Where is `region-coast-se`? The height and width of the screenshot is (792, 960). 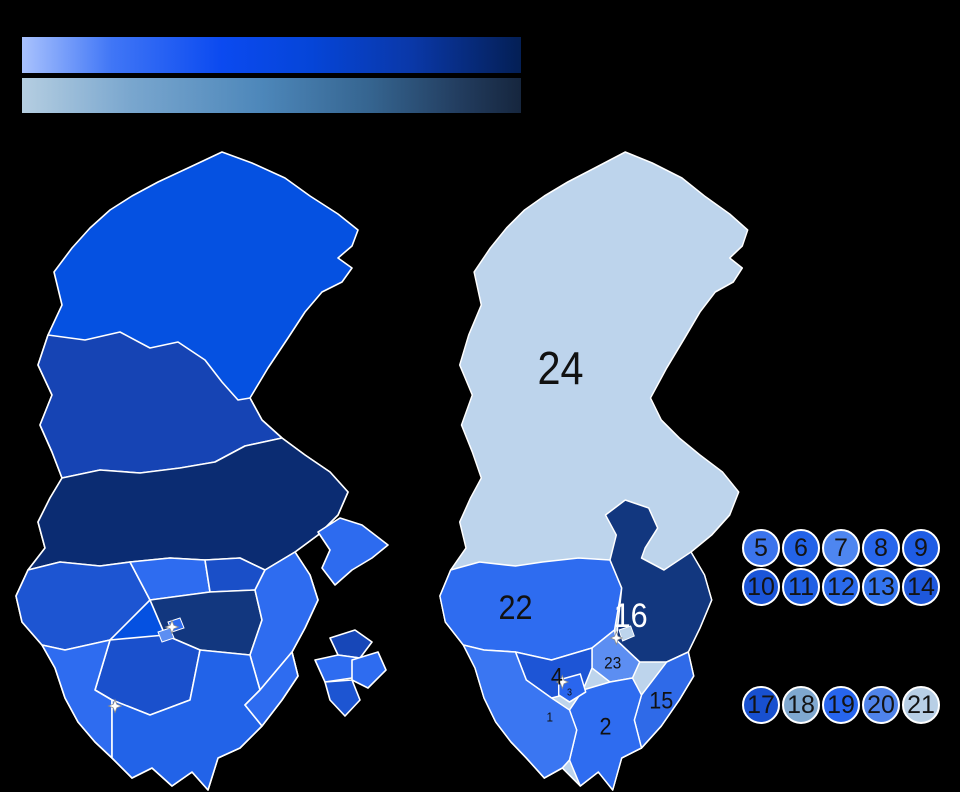 region-coast-se is located at coordinates (271, 689).